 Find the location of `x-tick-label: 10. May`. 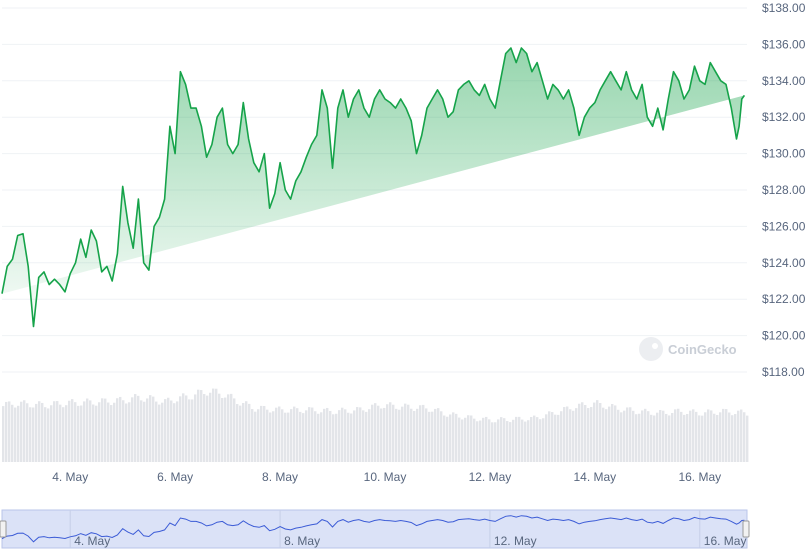

x-tick-label: 10. May is located at coordinates (385, 477).